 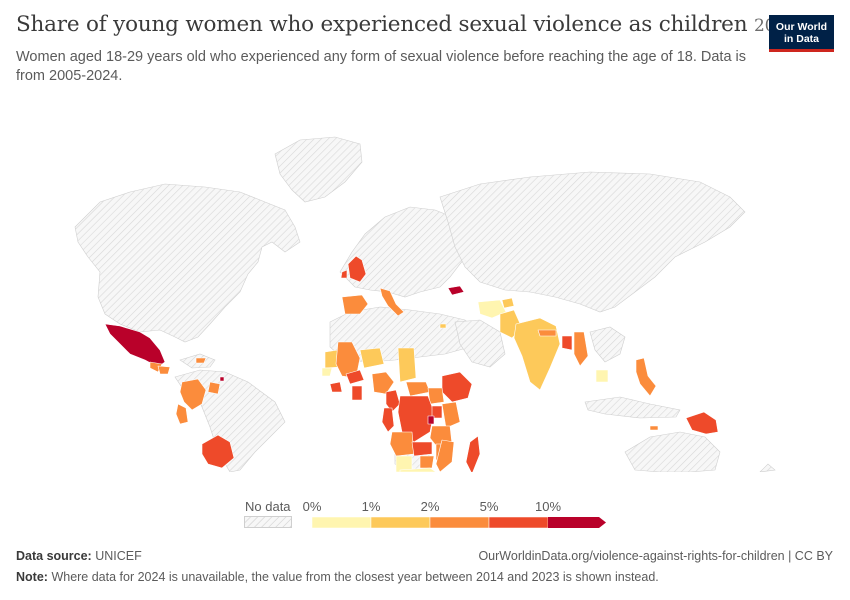 What do you see at coordinates (222, 379) in the screenshot?
I see `country-trinidad` at bounding box center [222, 379].